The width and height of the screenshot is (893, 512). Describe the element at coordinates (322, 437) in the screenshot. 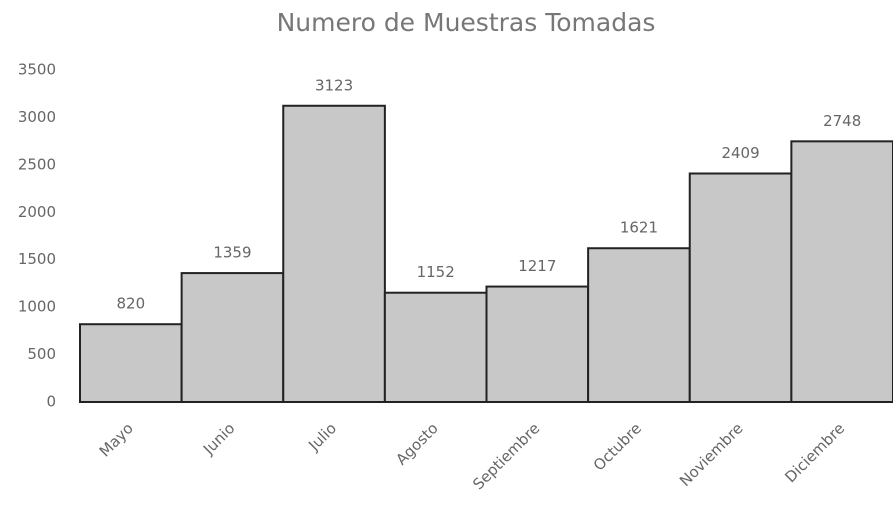

I see `x-tick-label: Julio` at that location.